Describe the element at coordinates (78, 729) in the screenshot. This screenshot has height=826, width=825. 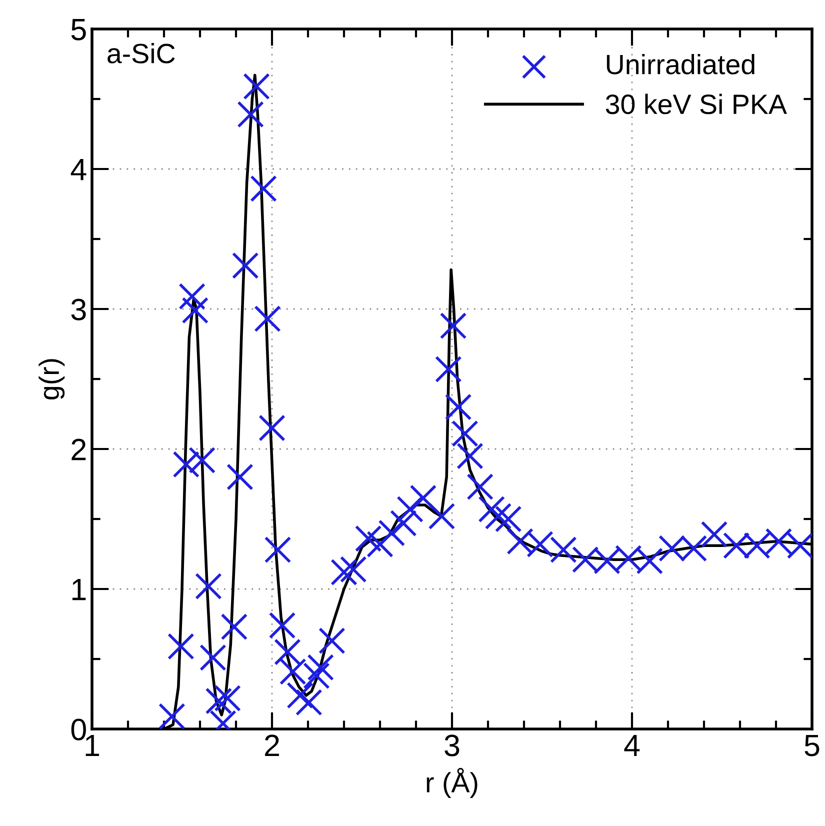
I see `y-tick-label: 0` at that location.